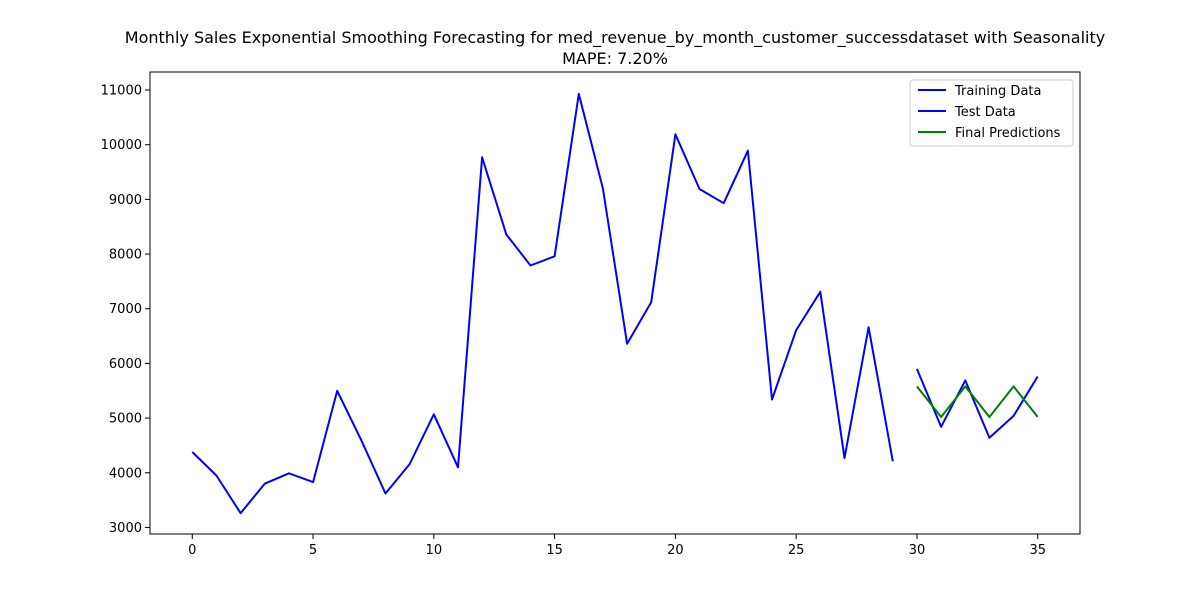  I want to click on x-tick-label: 25, so click(796, 550).